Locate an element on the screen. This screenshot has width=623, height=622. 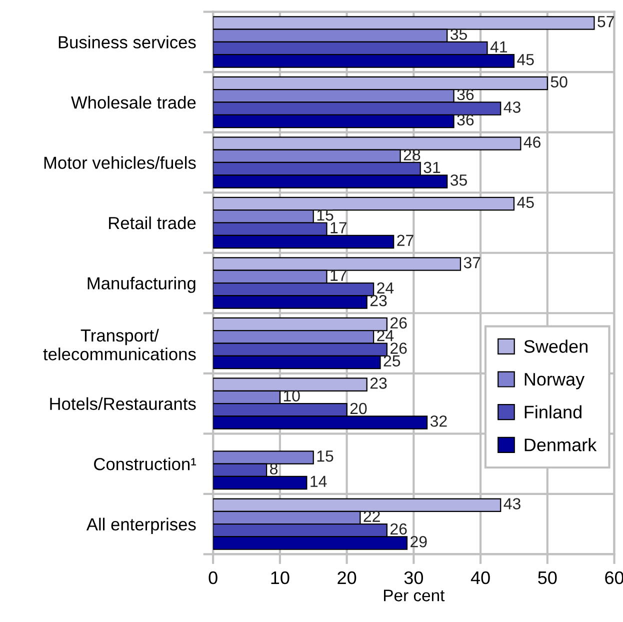
data-label: 25 is located at coordinates (392, 361).